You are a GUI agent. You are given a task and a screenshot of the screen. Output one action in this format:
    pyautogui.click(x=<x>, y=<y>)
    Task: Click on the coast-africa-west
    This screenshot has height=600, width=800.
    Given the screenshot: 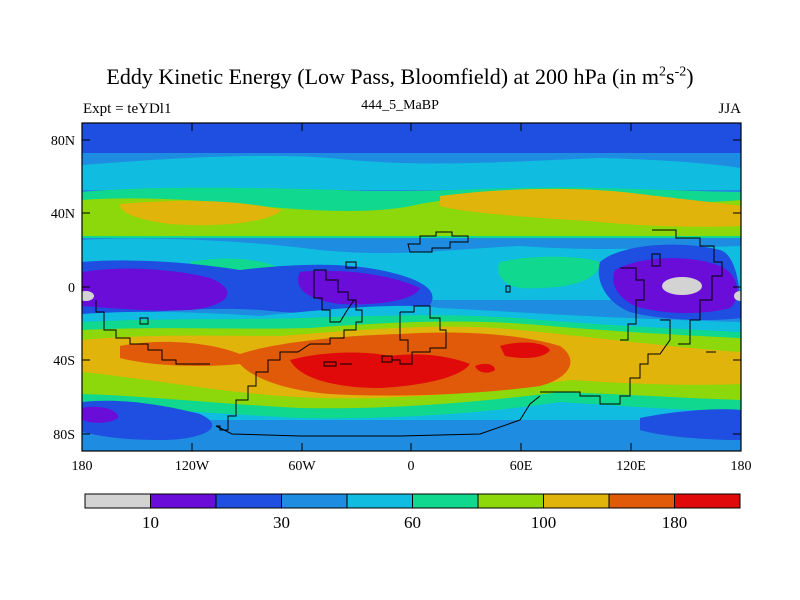 What is the action you would take?
    pyautogui.click(x=404, y=332)
    